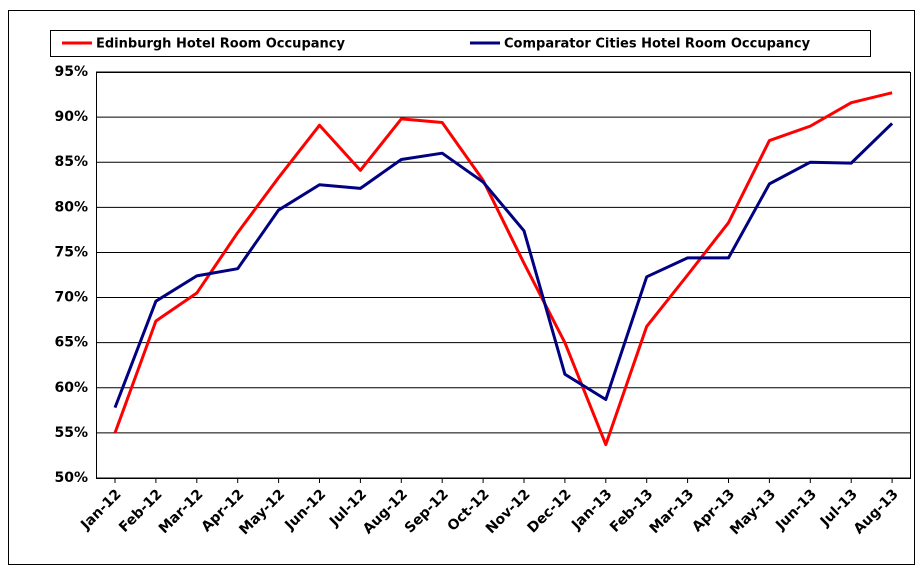  I want to click on legend, so click(460, 43).